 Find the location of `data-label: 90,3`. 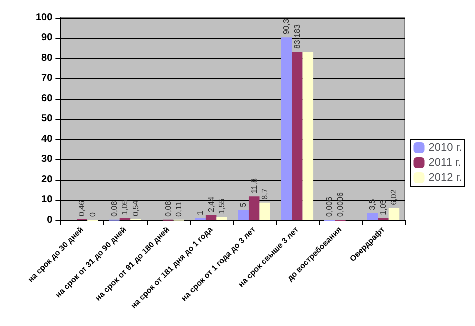

data-label: 90,3 is located at coordinates (287, 26).